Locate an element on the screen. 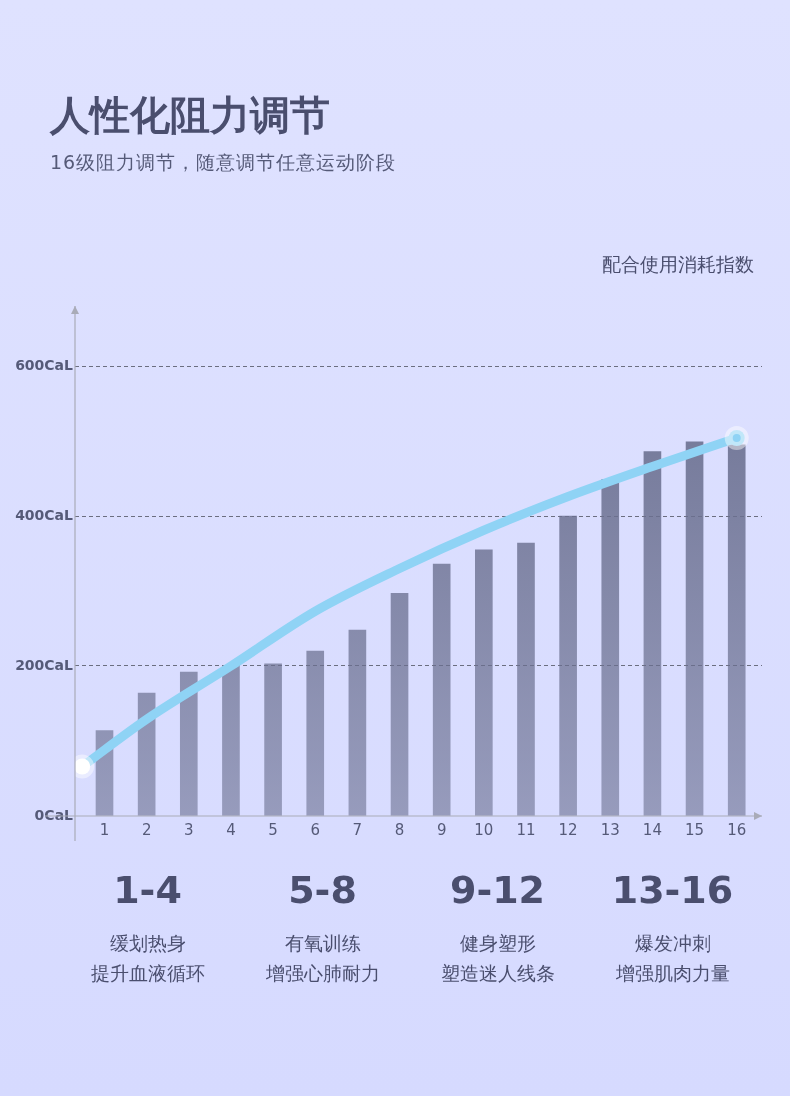 The height and width of the screenshot is (1096, 790). x-tick-label: 15 is located at coordinates (695, 829).